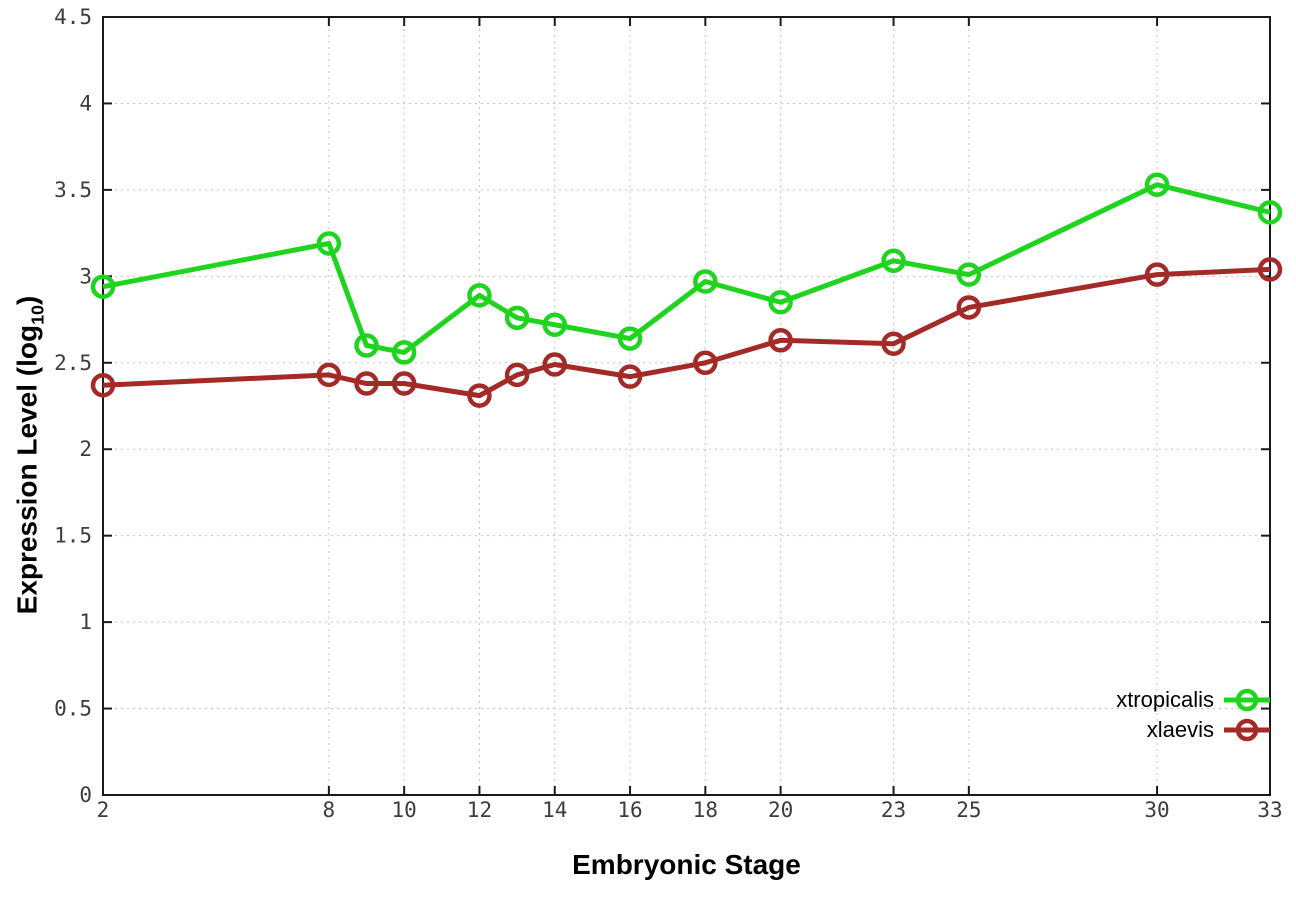 The width and height of the screenshot is (1296, 907). I want to click on y-tick-label: 2.5, so click(73, 363).